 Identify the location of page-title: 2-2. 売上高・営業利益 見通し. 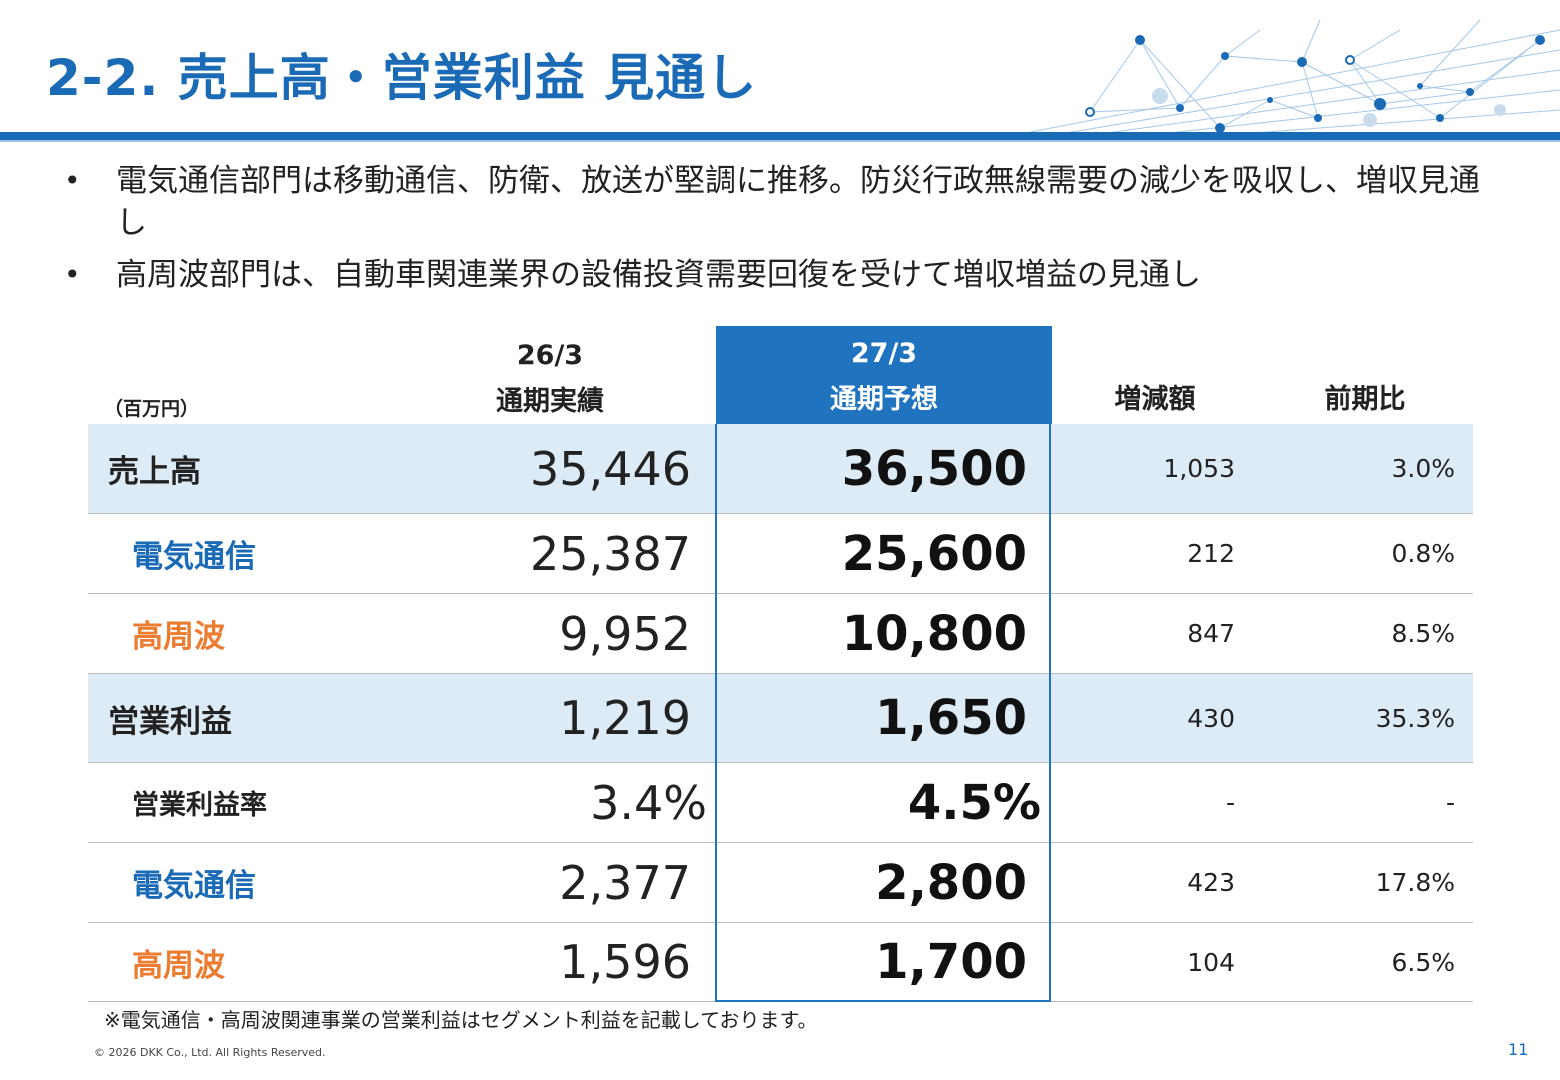
(402, 78).